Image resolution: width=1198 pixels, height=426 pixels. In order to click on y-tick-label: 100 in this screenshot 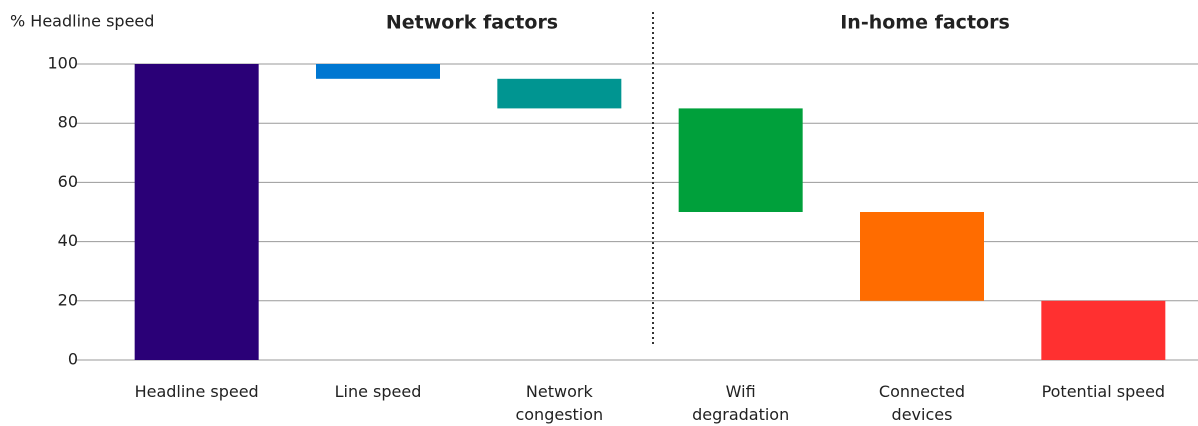, I will do `click(62, 63)`.